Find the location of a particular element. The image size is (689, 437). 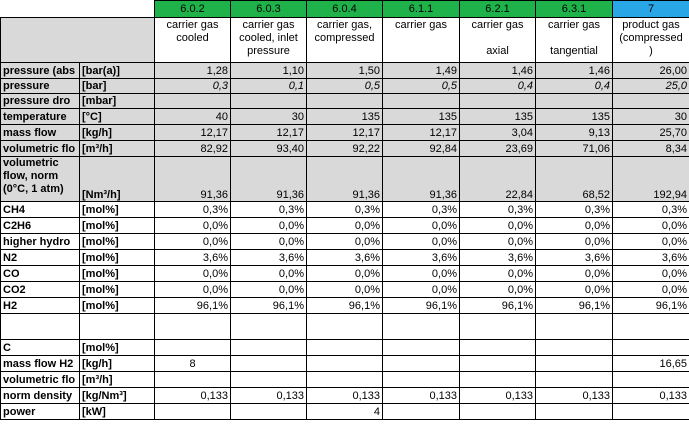

value-cell: 192,94 is located at coordinates (650, 179).